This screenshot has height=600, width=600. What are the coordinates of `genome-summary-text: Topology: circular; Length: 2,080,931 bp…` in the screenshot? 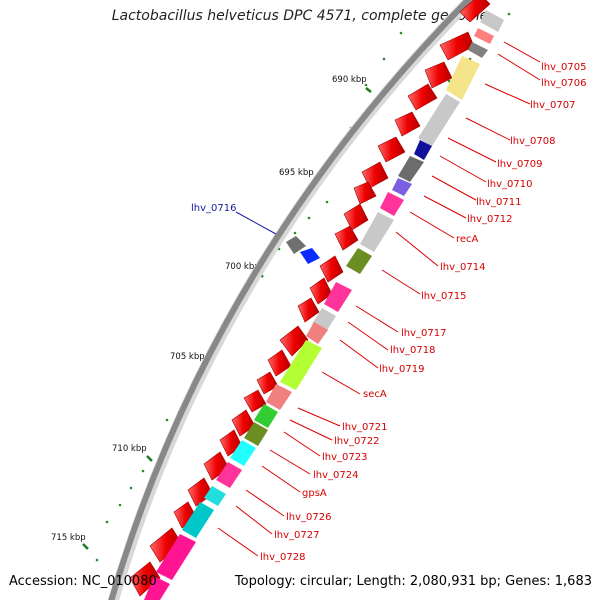 It's located at (413, 581).